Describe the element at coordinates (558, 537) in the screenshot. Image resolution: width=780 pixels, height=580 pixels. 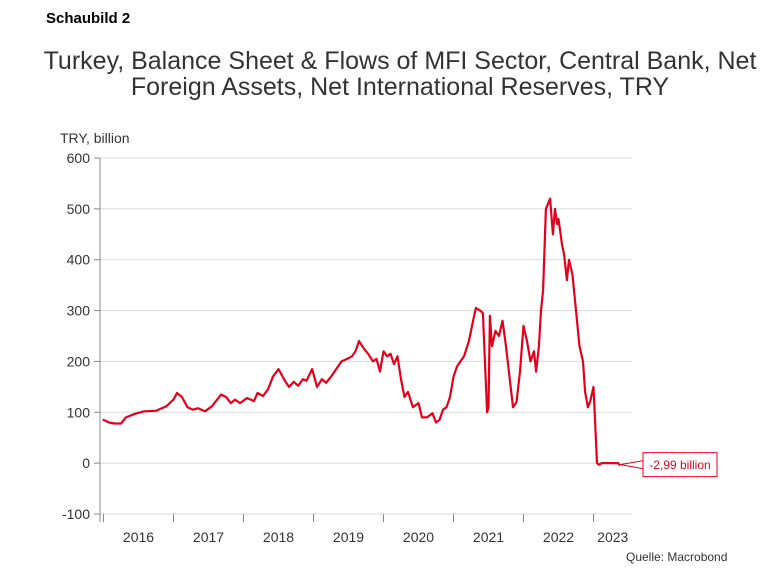
I see `x-tick-label: 2022` at that location.